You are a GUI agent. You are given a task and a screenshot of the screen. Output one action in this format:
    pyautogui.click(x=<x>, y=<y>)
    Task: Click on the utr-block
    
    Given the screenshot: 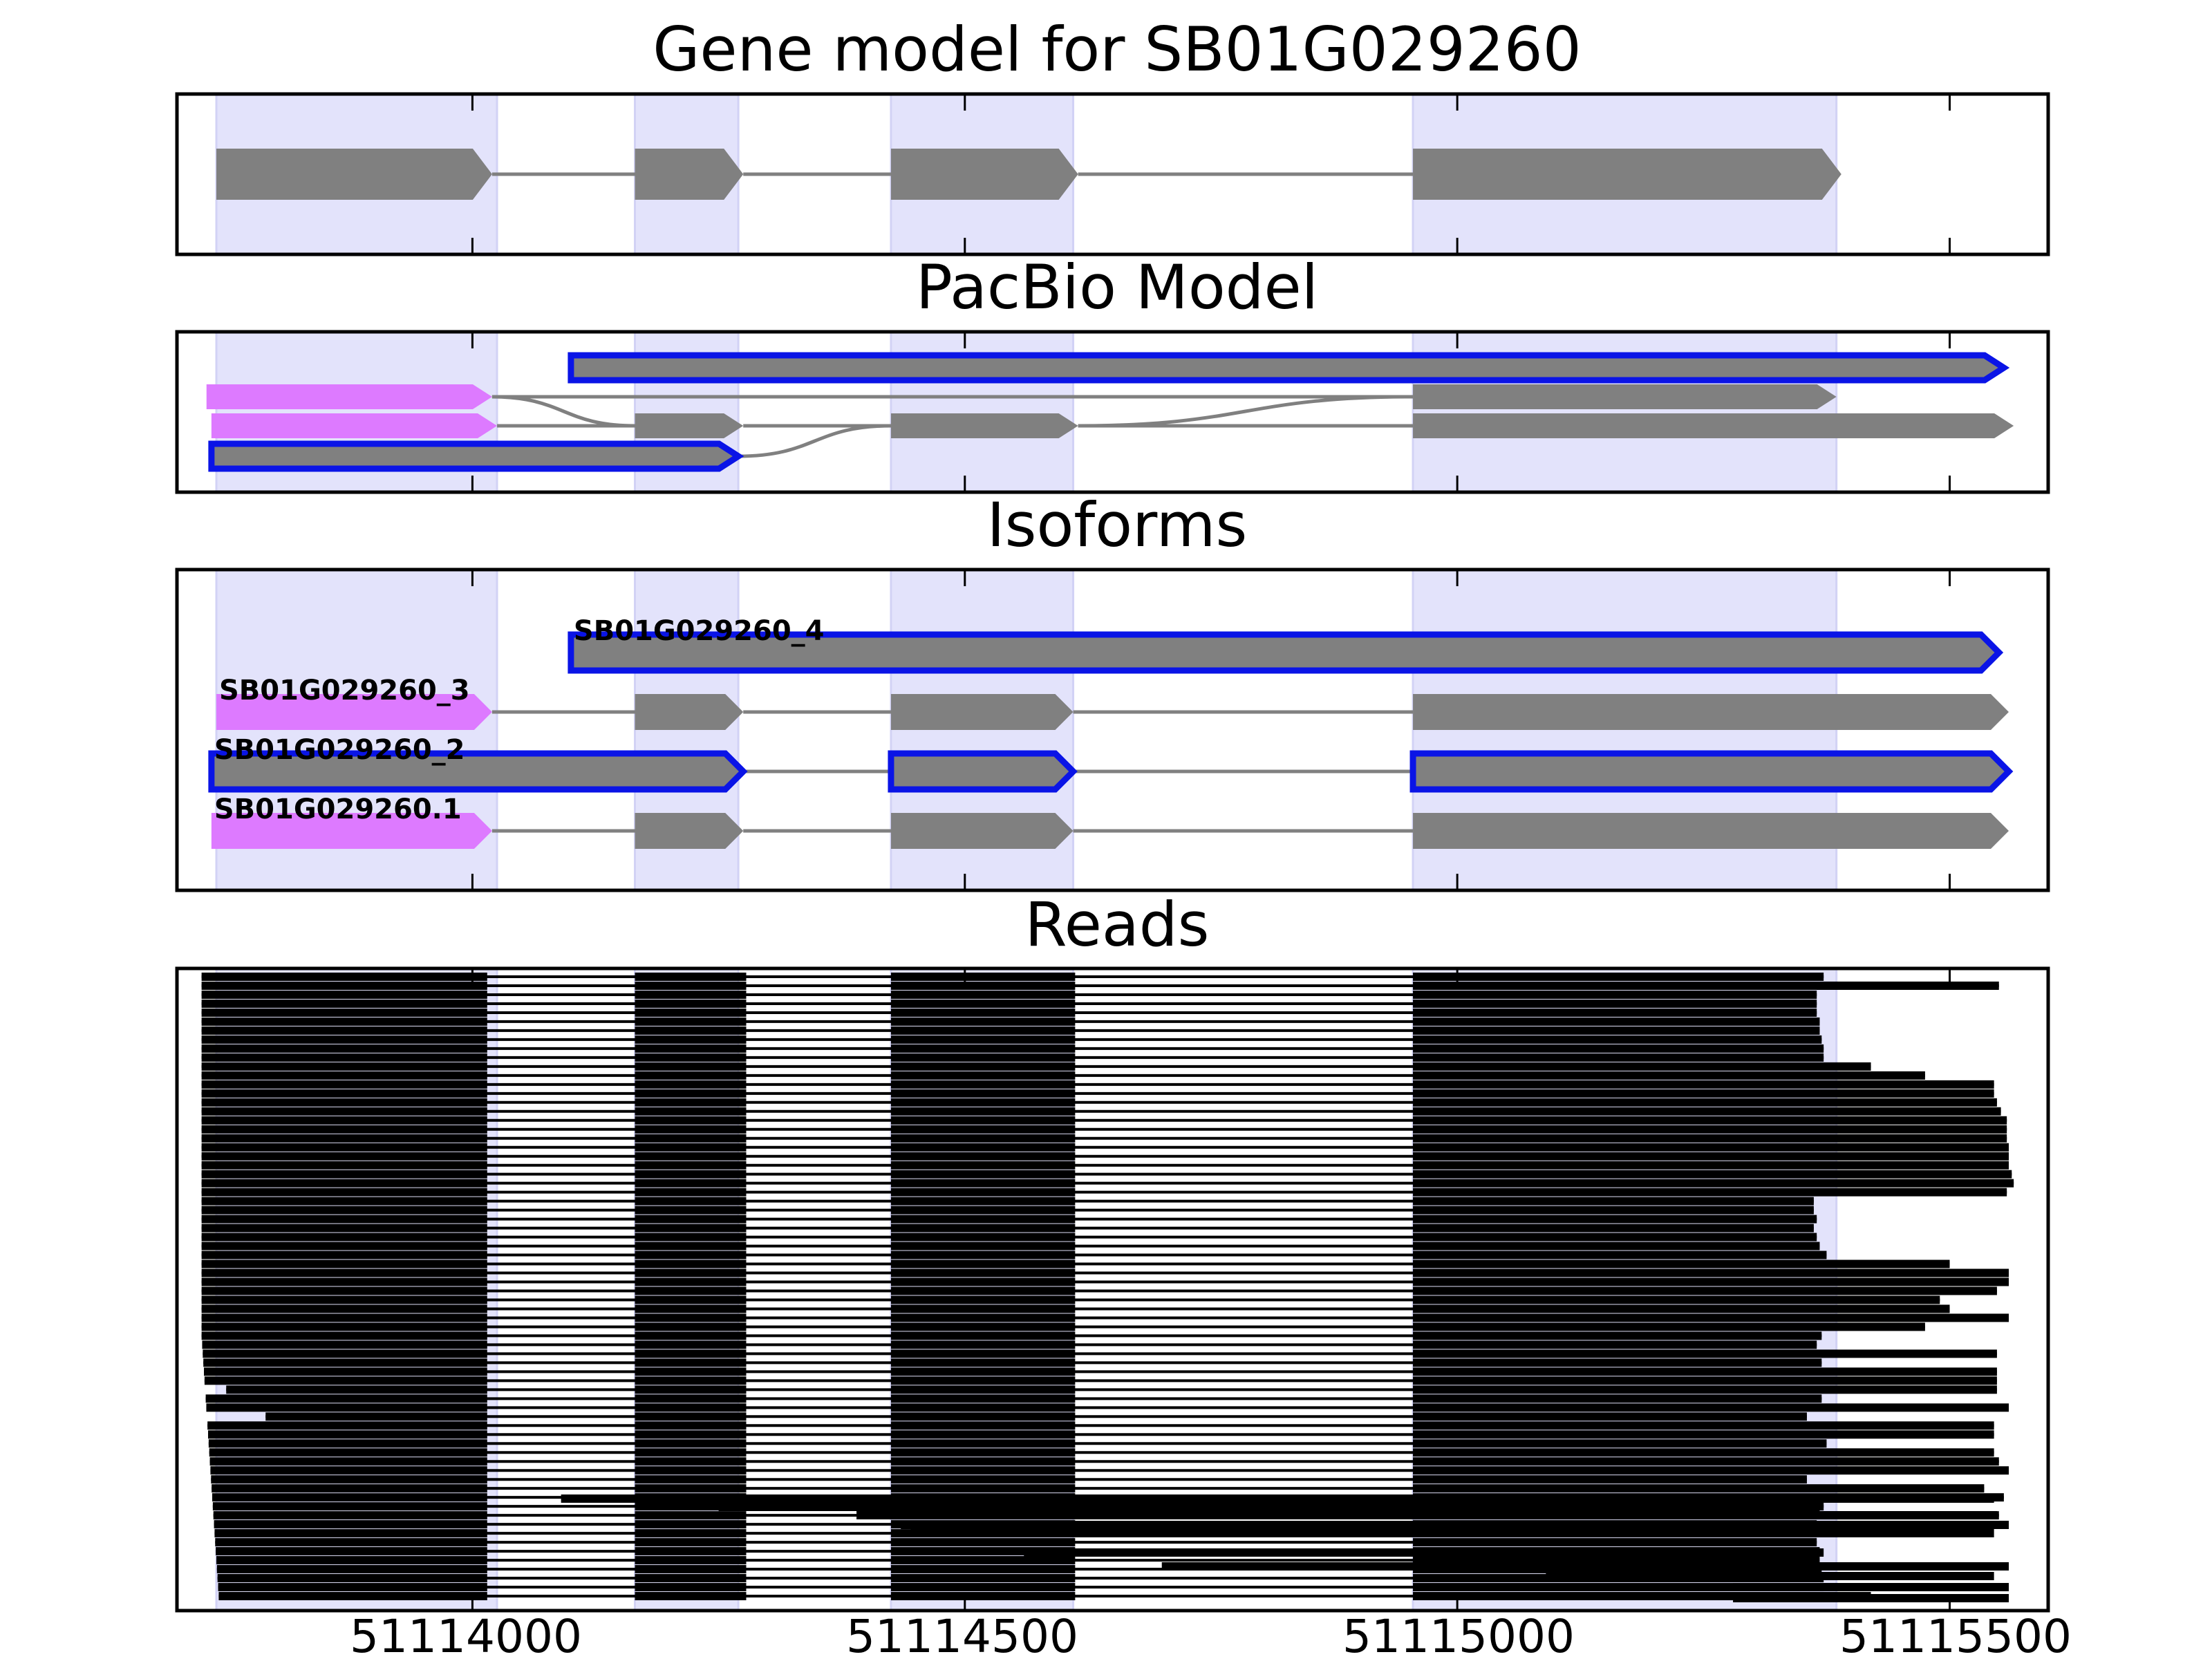 What is the action you would take?
    pyautogui.click(x=354, y=426)
    